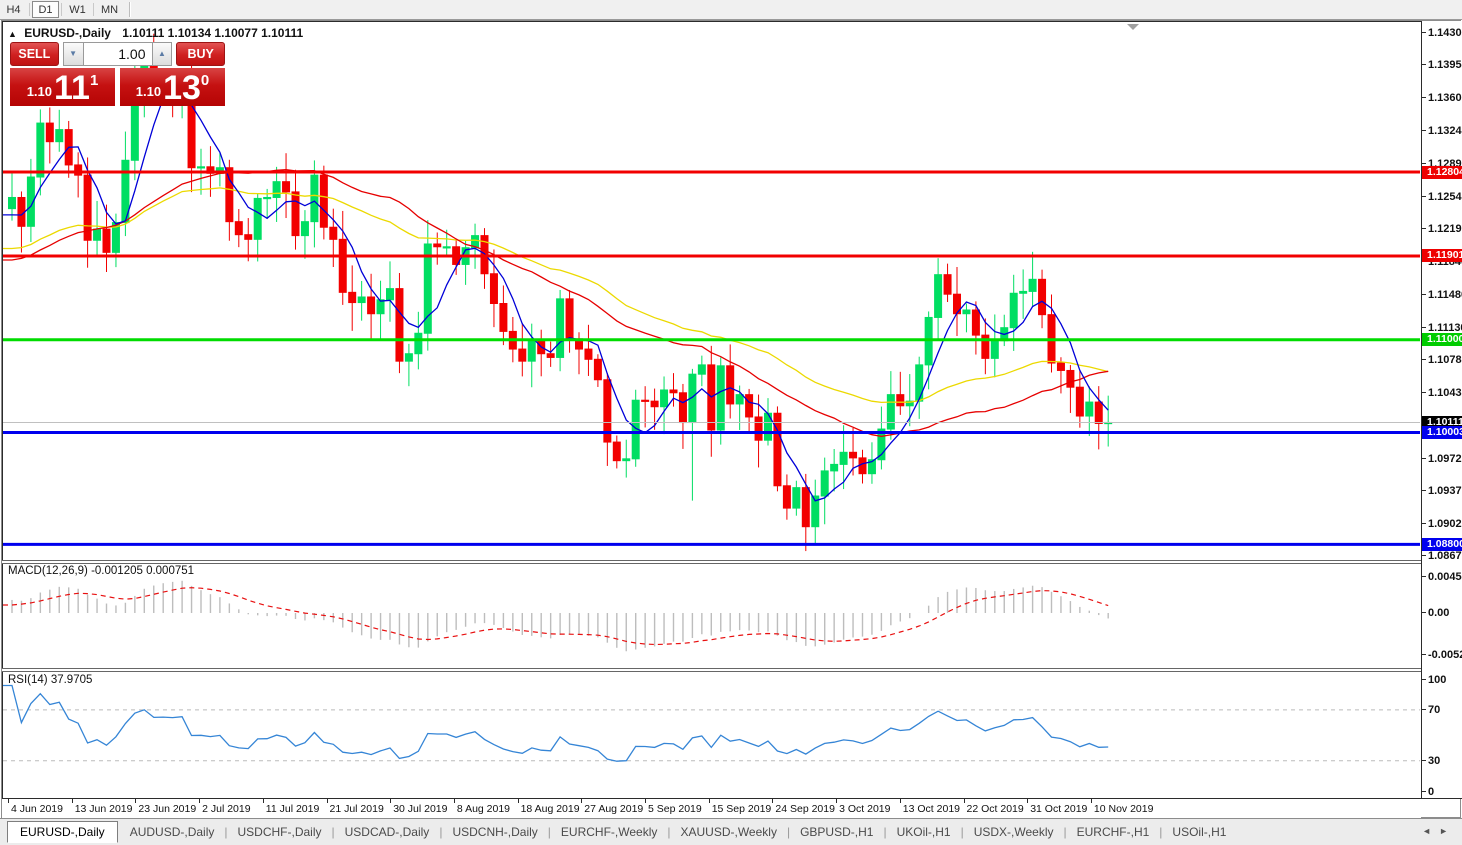 The image size is (1462, 845). Describe the element at coordinates (162, 54) in the screenshot. I see `volume-increase-button: ▲` at that location.